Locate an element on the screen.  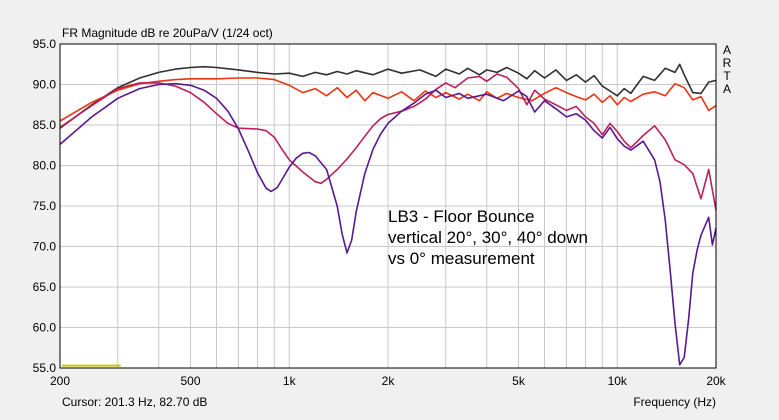
x-axis-label: Frequency (Hz) is located at coordinates (674, 402).